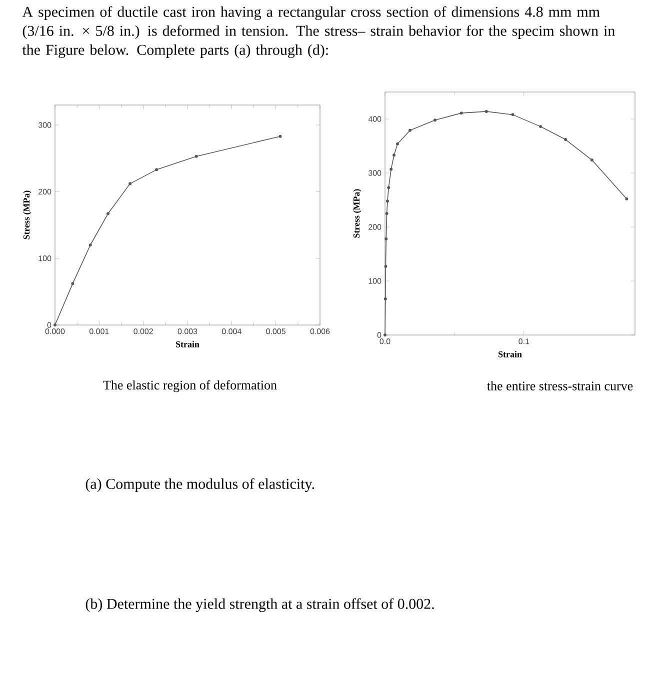 The height and width of the screenshot is (700, 645). I want to click on text: (b) Determine the yield strength at a strain offset of 0.002., so click(260, 605).